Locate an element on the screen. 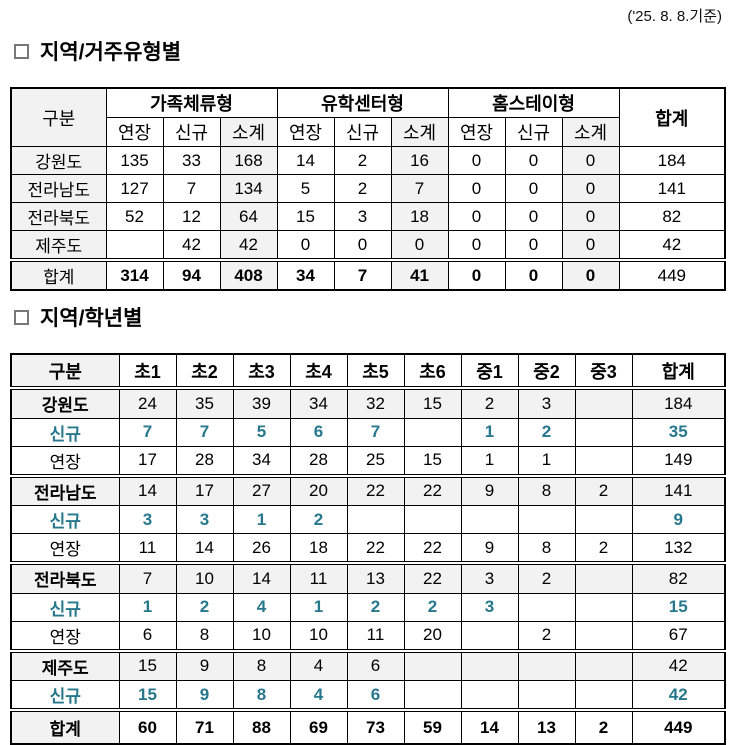  total-row: 합계 60 71 88 69 73 59 14 13 2 449 is located at coordinates (368, 726).